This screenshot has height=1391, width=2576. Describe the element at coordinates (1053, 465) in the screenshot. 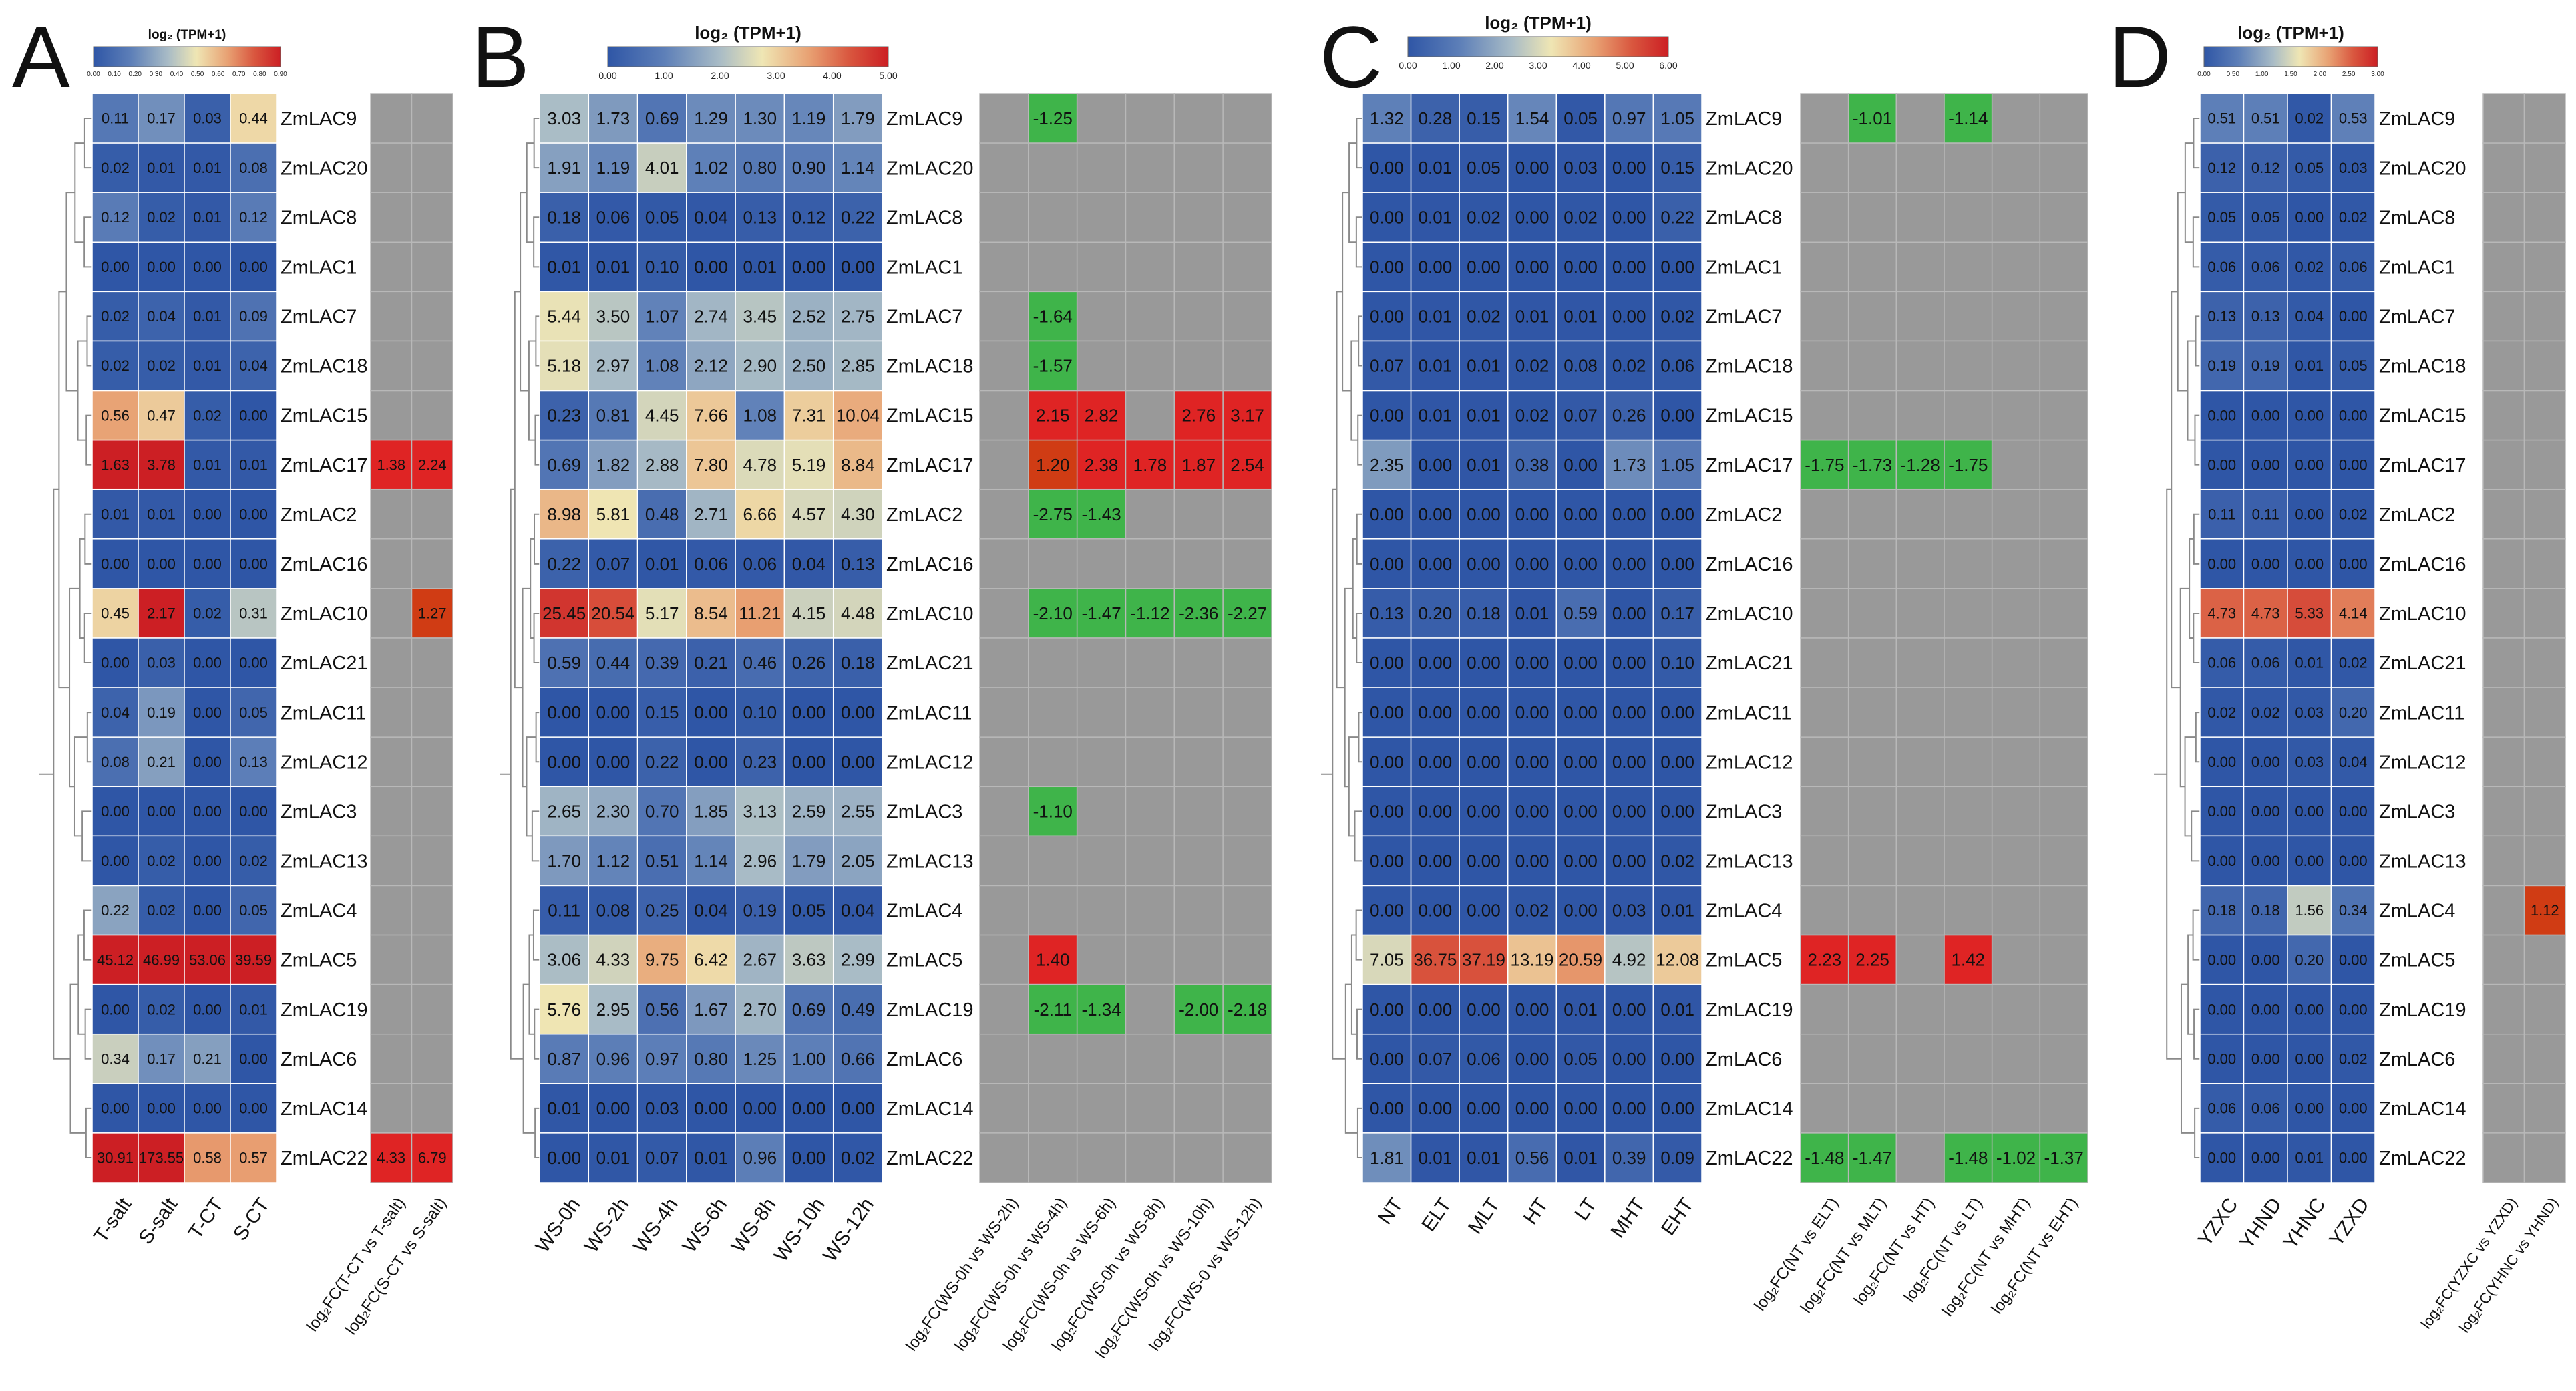

I see `foldchange-cell-value: 1.20` at that location.